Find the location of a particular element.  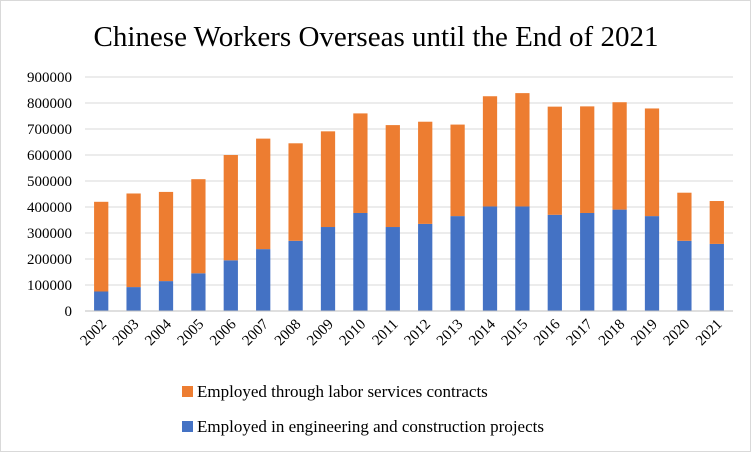

bar-labor-services-2013 is located at coordinates (457, 170).